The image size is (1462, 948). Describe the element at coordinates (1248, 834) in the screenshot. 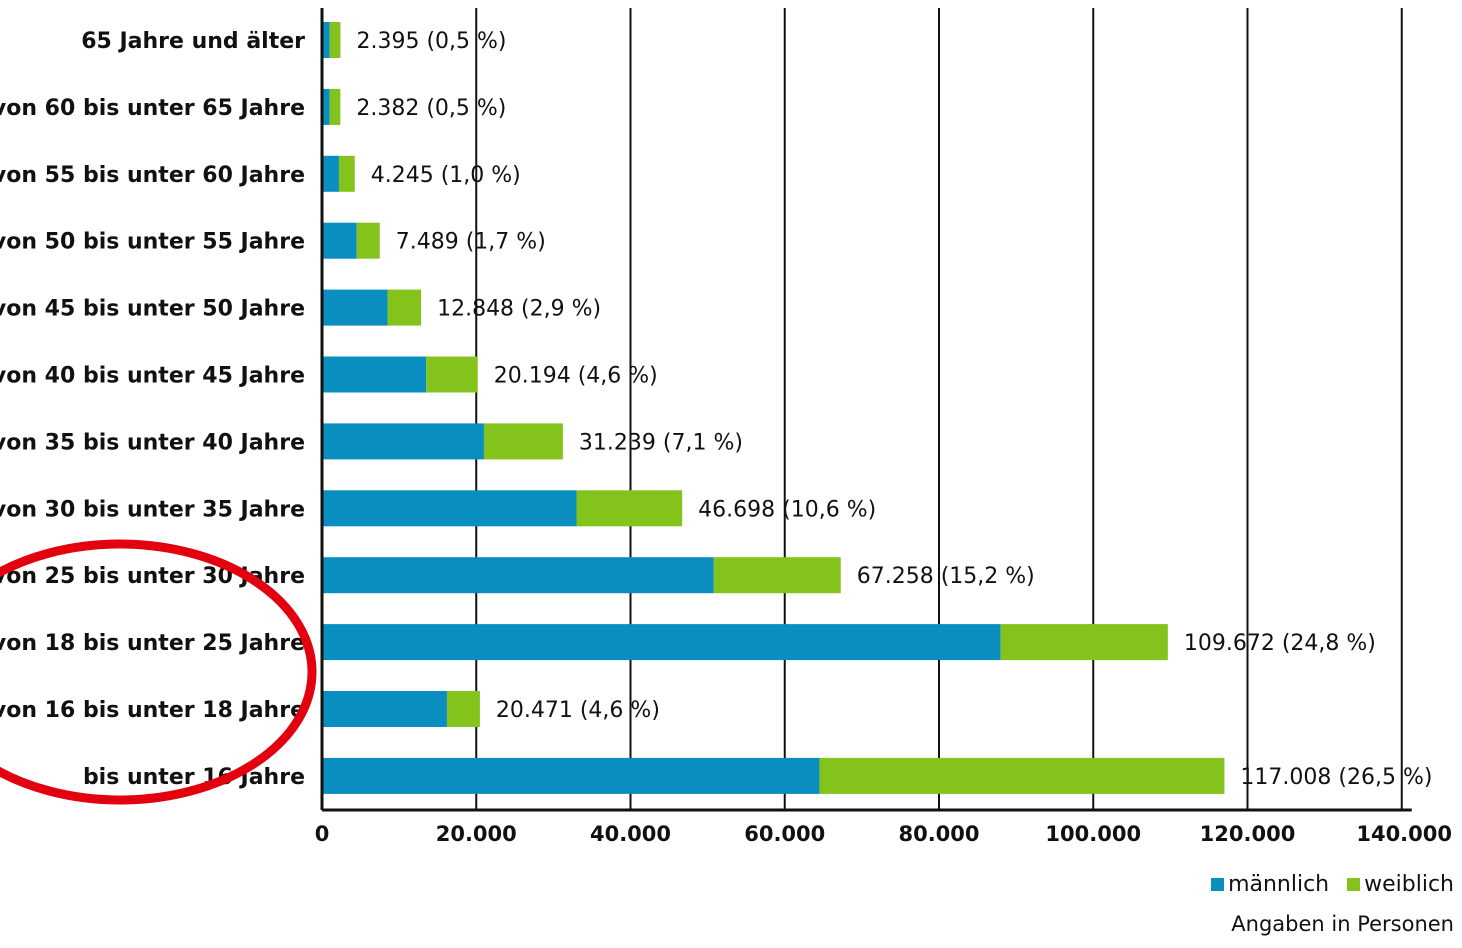

I see `x-tick-label-6: 120.000` at that location.